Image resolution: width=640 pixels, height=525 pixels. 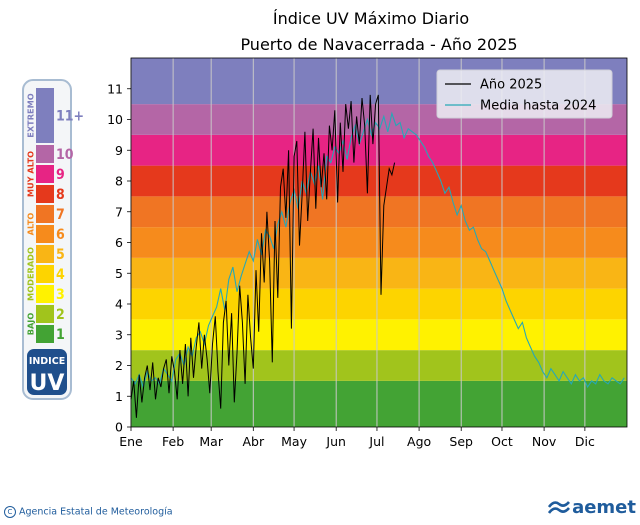 I want to click on aemet-mark-icon, so click(x=559, y=507).